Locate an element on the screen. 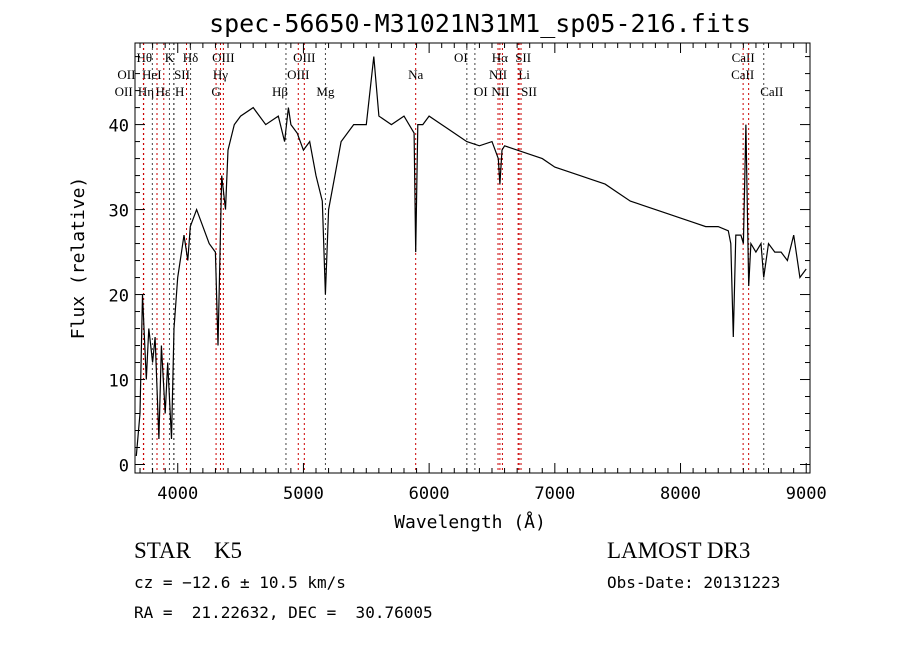  spectral-line-label: Hα is located at coordinates (500, 57).